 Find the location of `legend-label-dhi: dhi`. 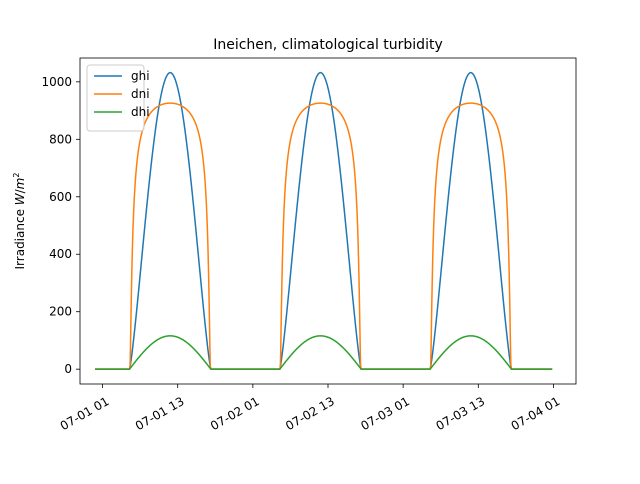

legend-label-dhi: dhi is located at coordinates (140, 112).